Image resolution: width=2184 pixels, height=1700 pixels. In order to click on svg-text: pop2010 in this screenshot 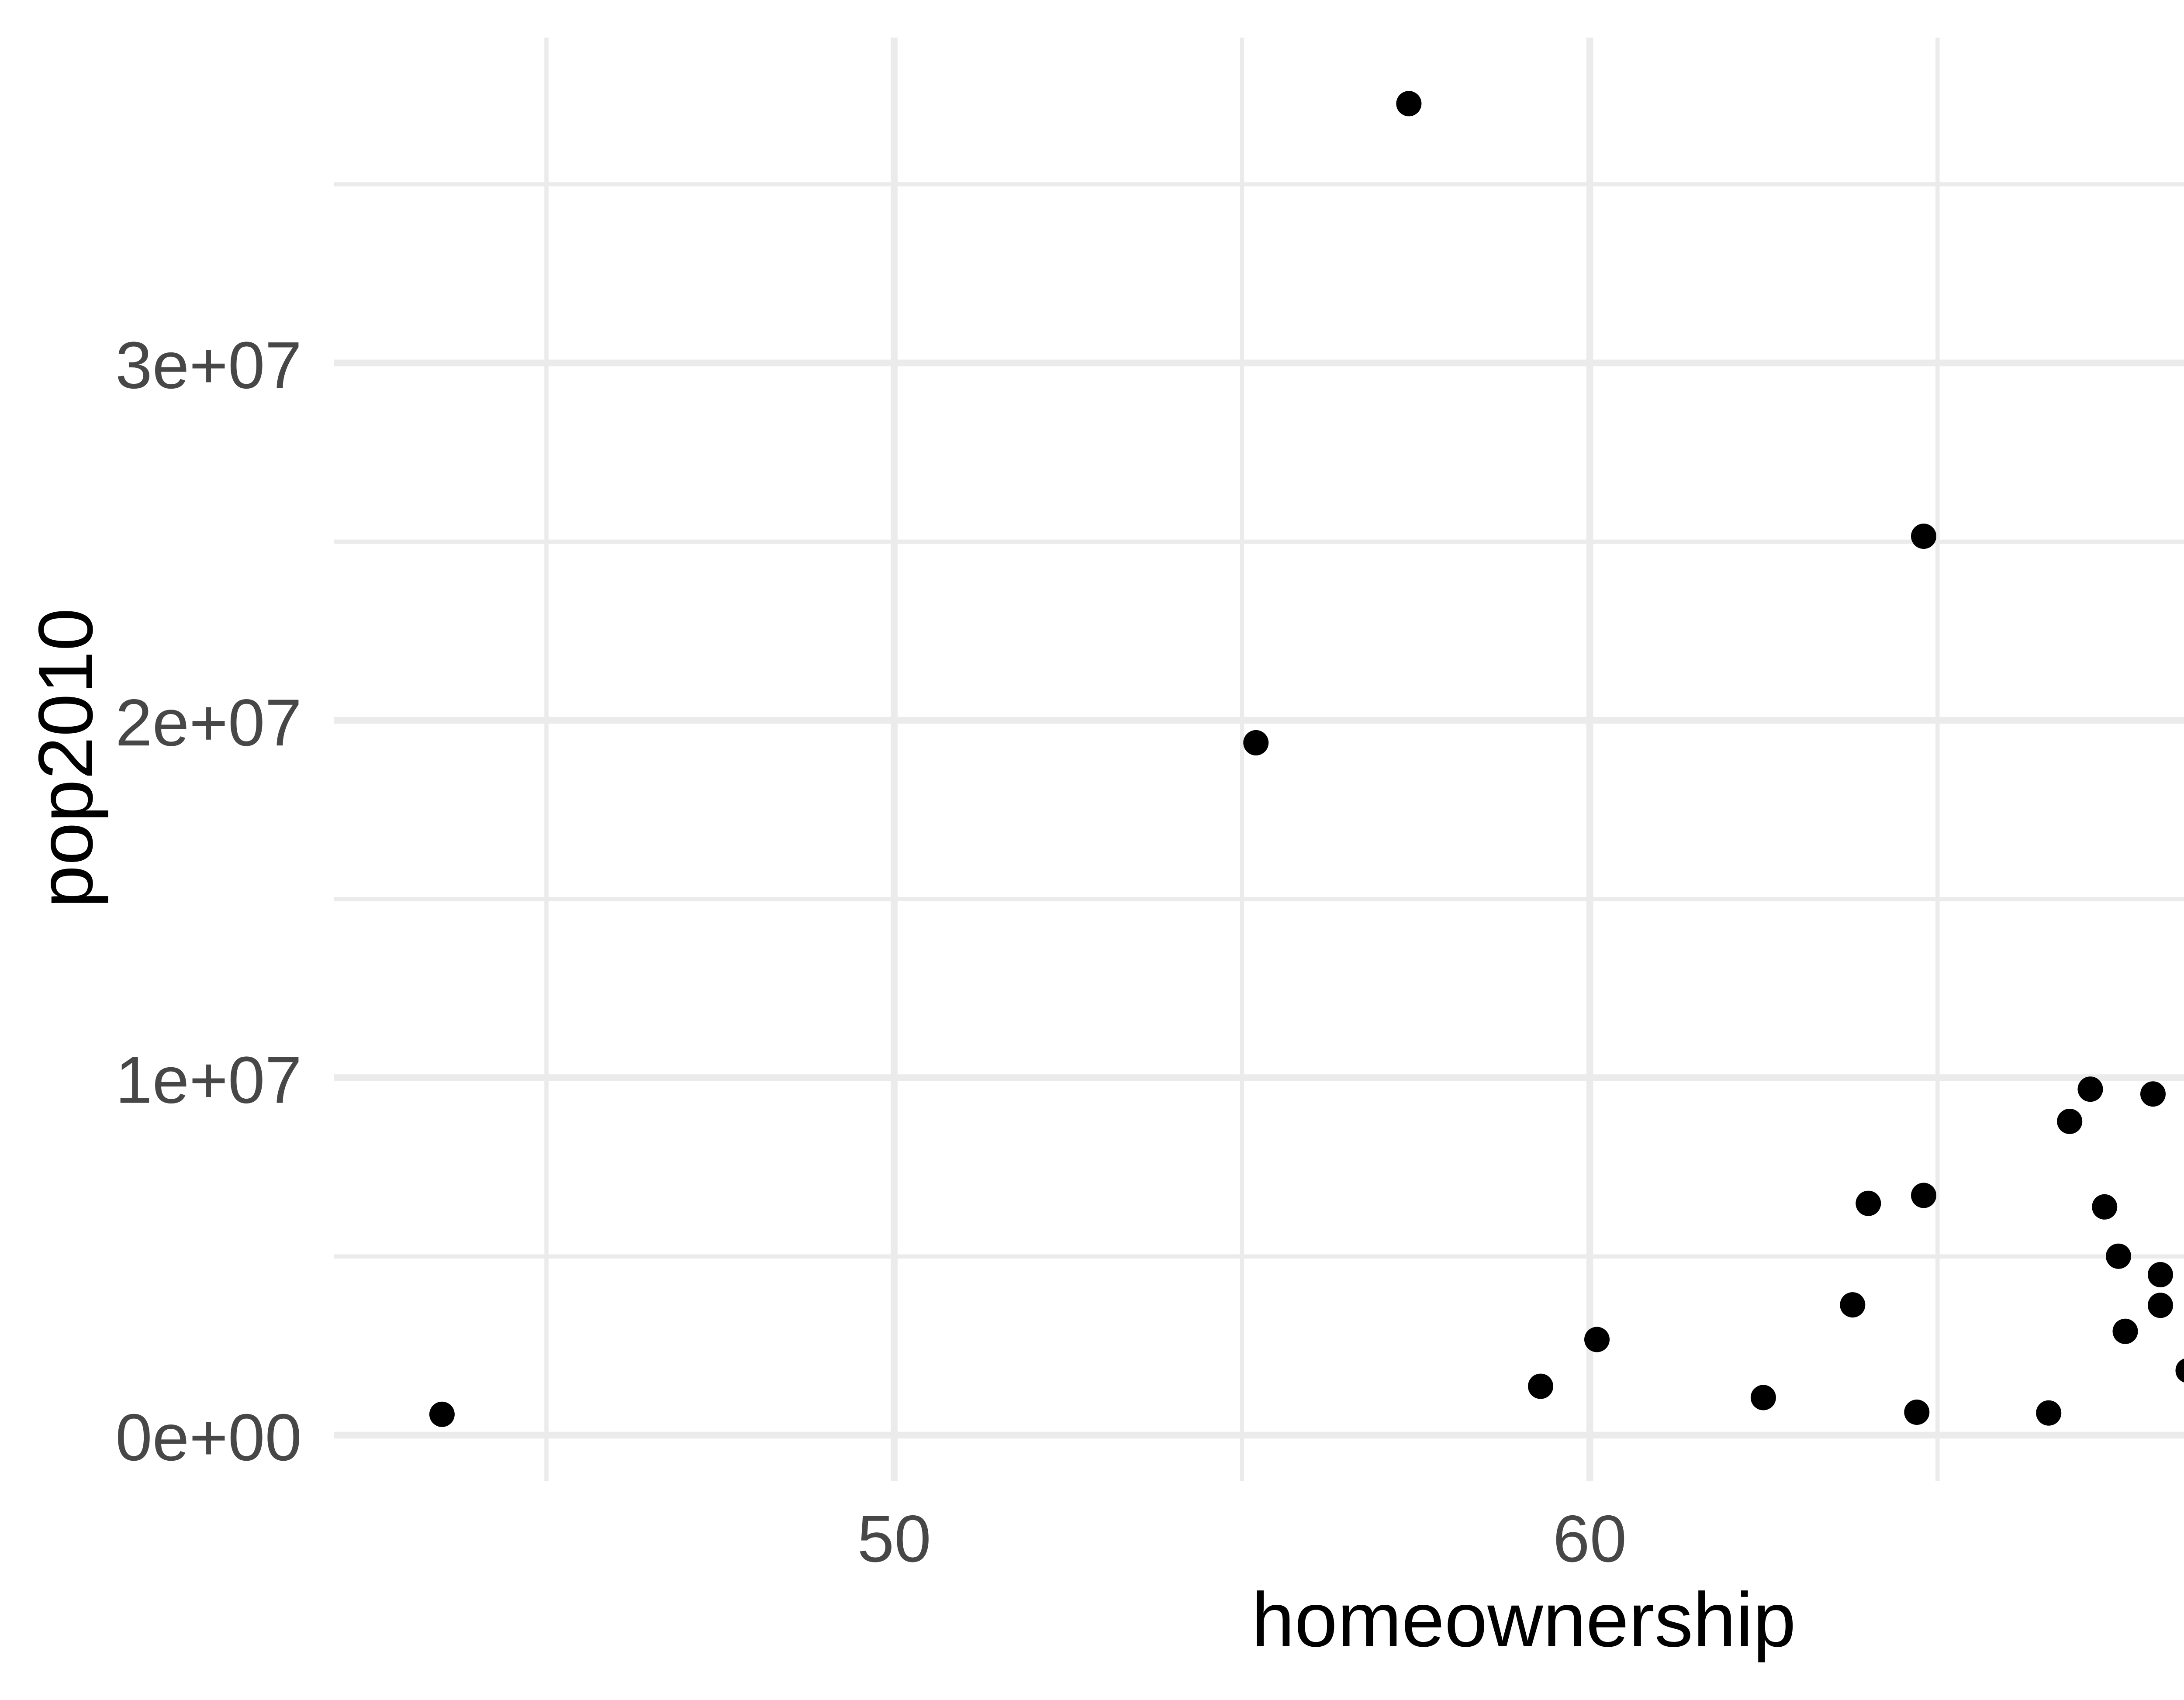, I will do `click(66, 758)`.